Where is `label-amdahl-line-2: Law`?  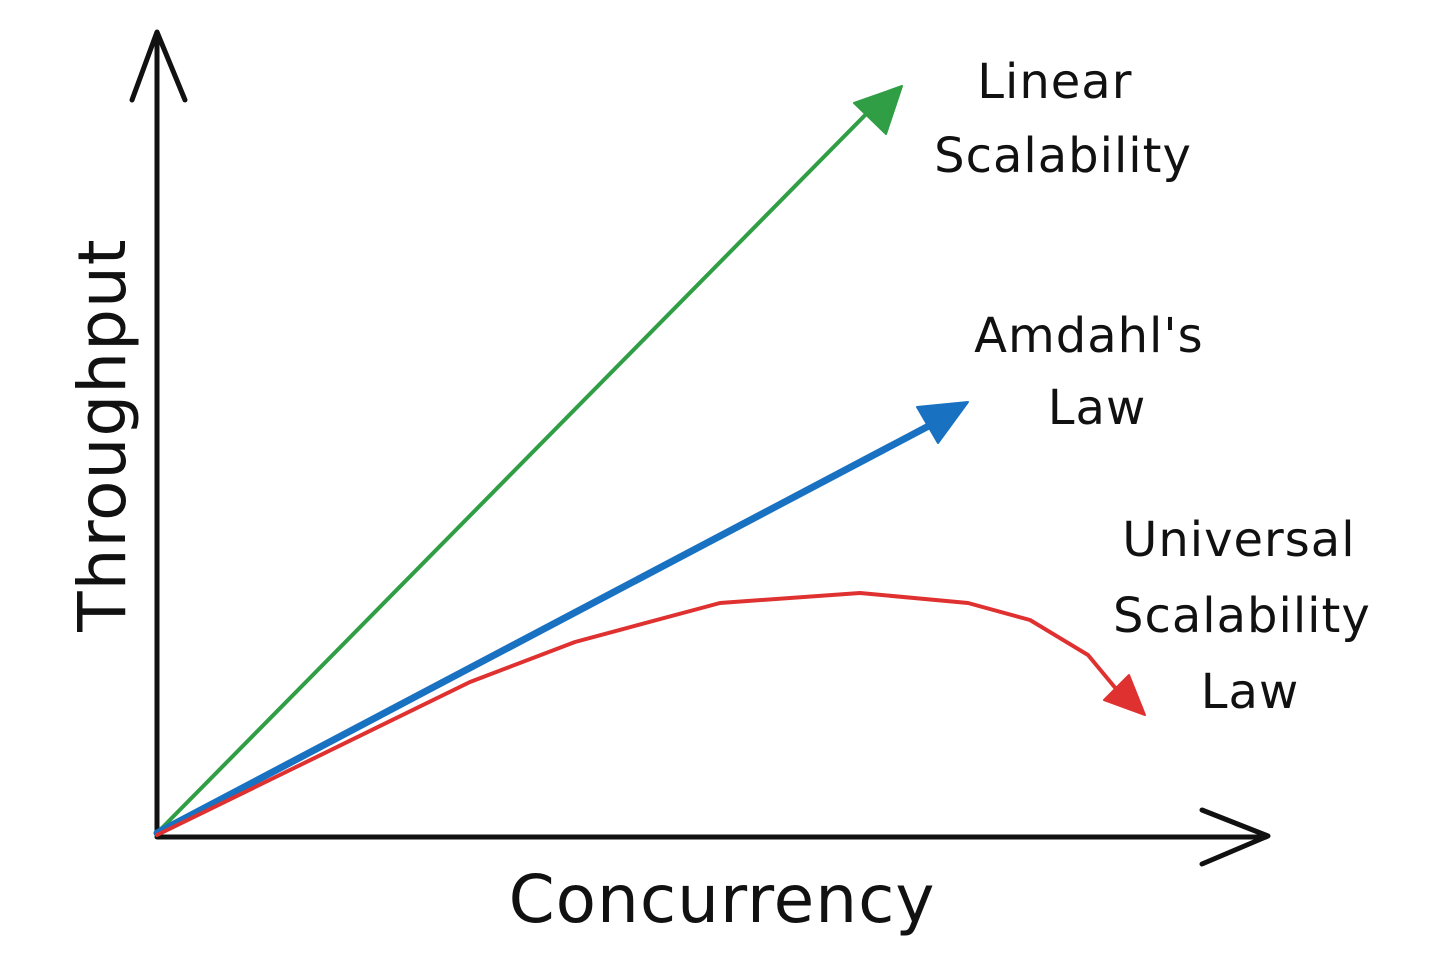 label-amdahl-line-2: Law is located at coordinates (1097, 408).